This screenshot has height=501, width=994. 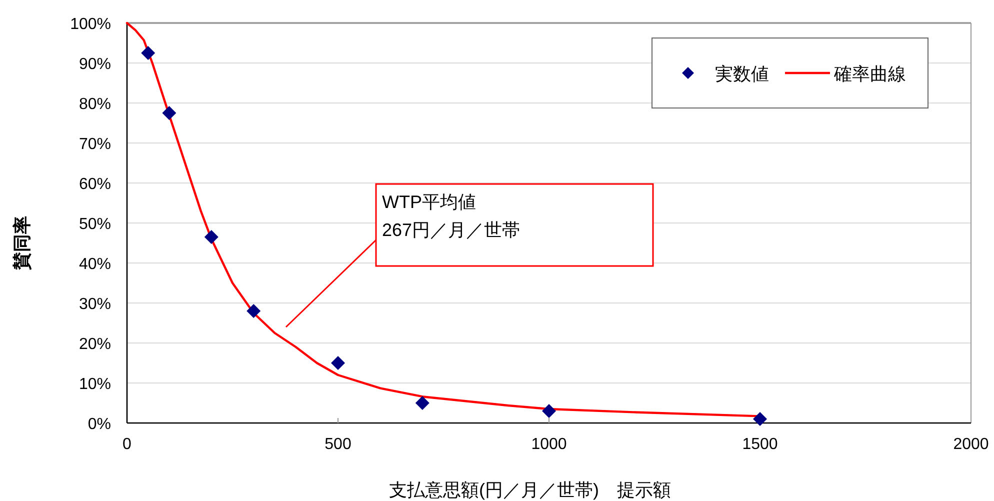 What do you see at coordinates (530, 490) in the screenshot?
I see `xlabel: 支払意思額(円／月／世帯) 提示額` at bounding box center [530, 490].